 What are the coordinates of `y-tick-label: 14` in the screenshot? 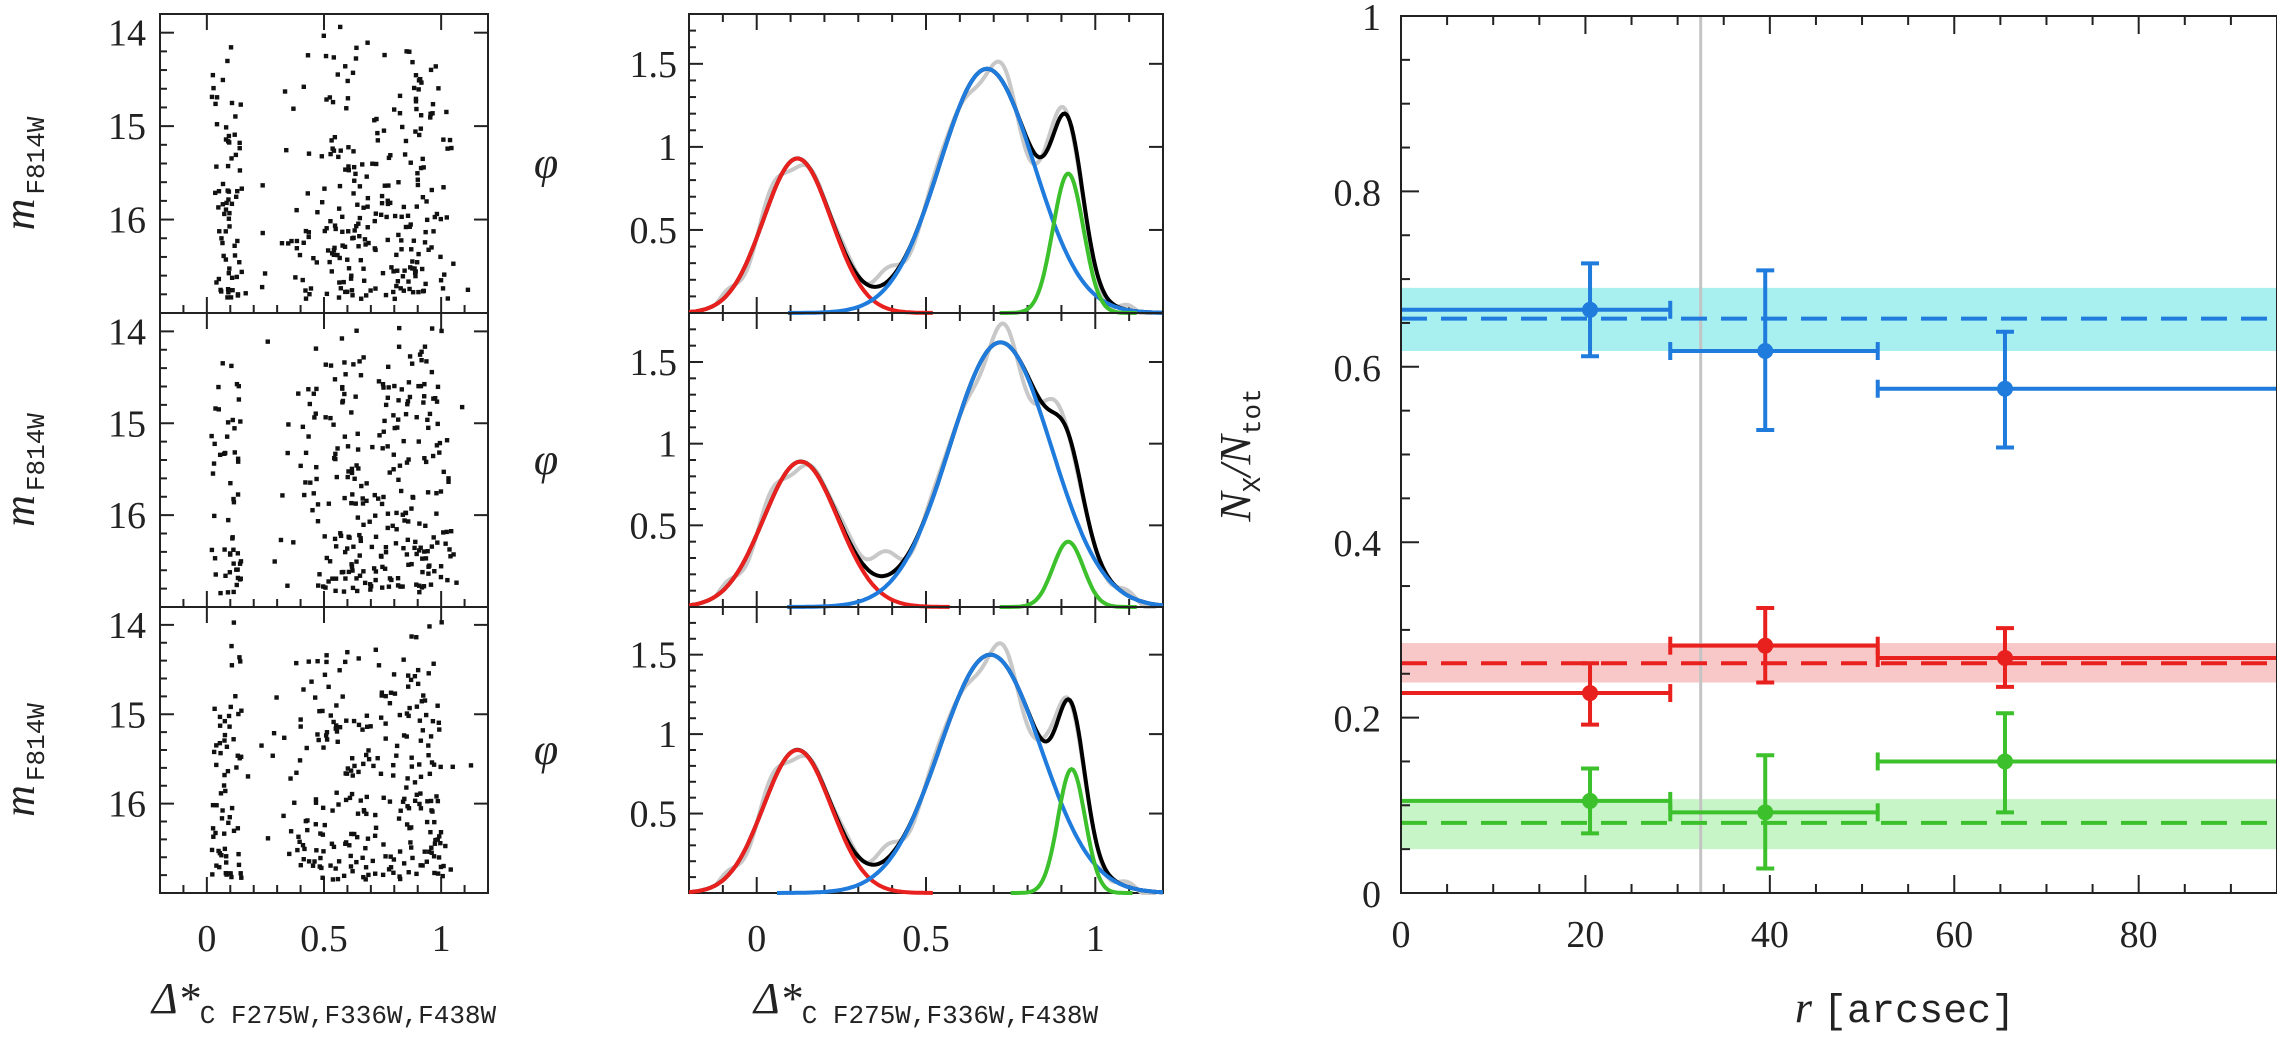 It's located at (127, 332).